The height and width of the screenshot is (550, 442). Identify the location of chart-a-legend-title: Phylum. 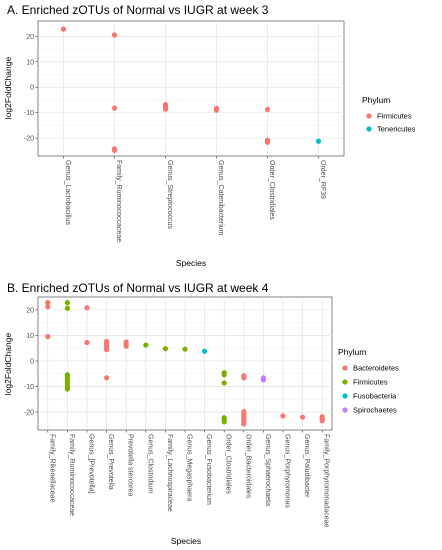
(376, 100).